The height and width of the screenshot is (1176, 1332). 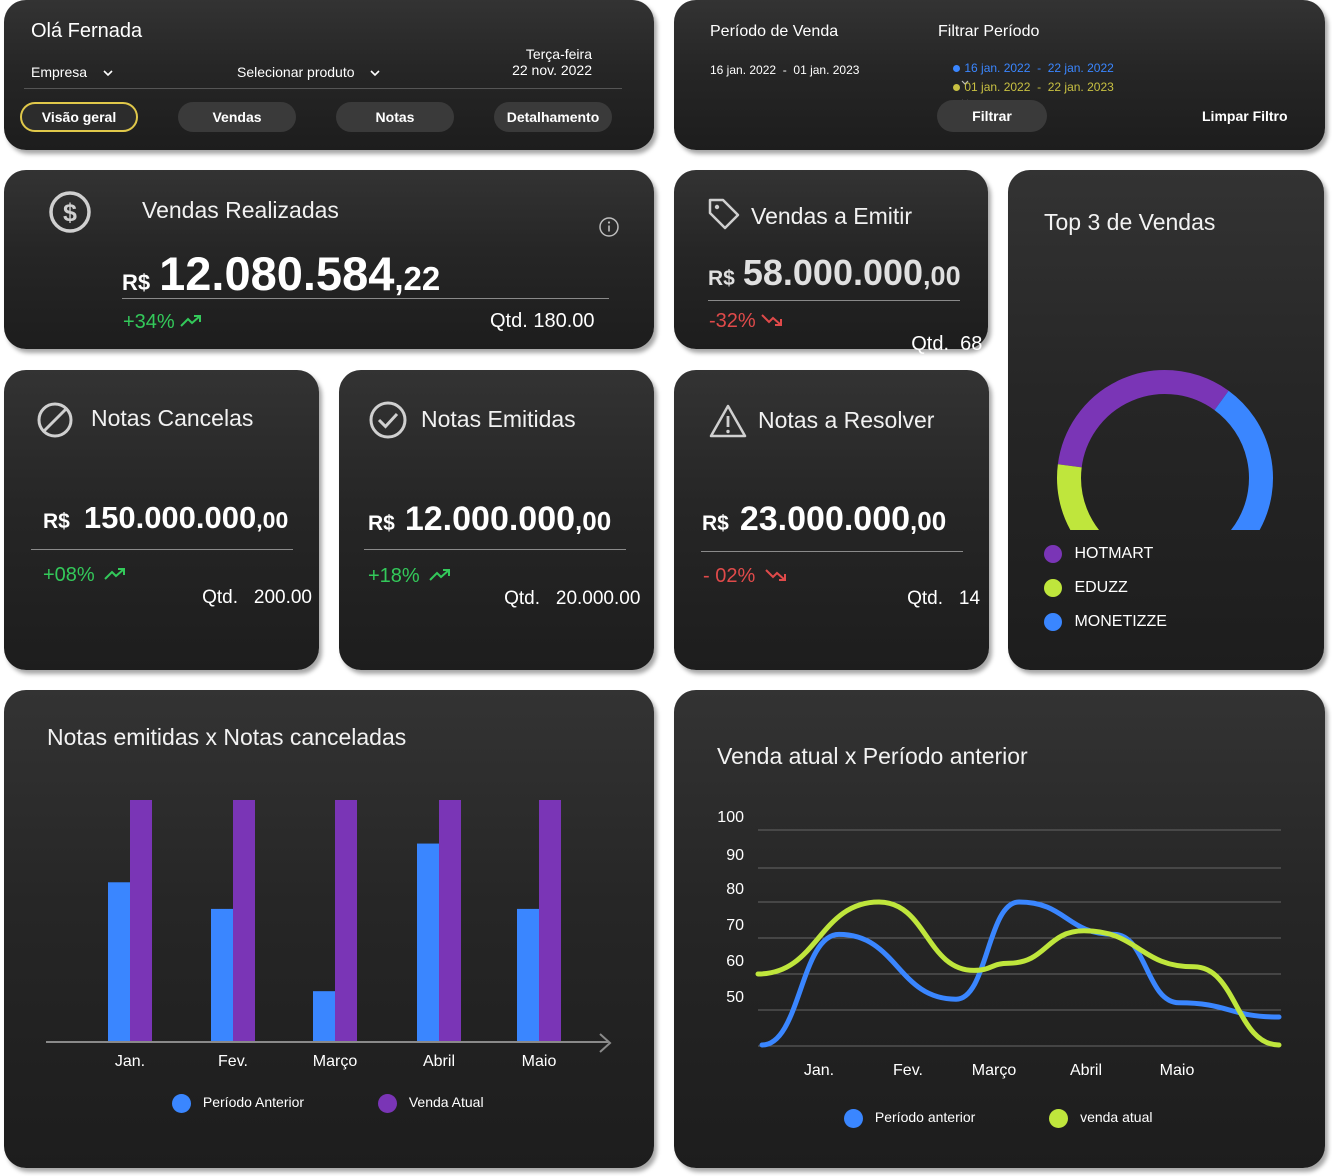 I want to click on change-indicator: +18%, so click(x=409, y=576).